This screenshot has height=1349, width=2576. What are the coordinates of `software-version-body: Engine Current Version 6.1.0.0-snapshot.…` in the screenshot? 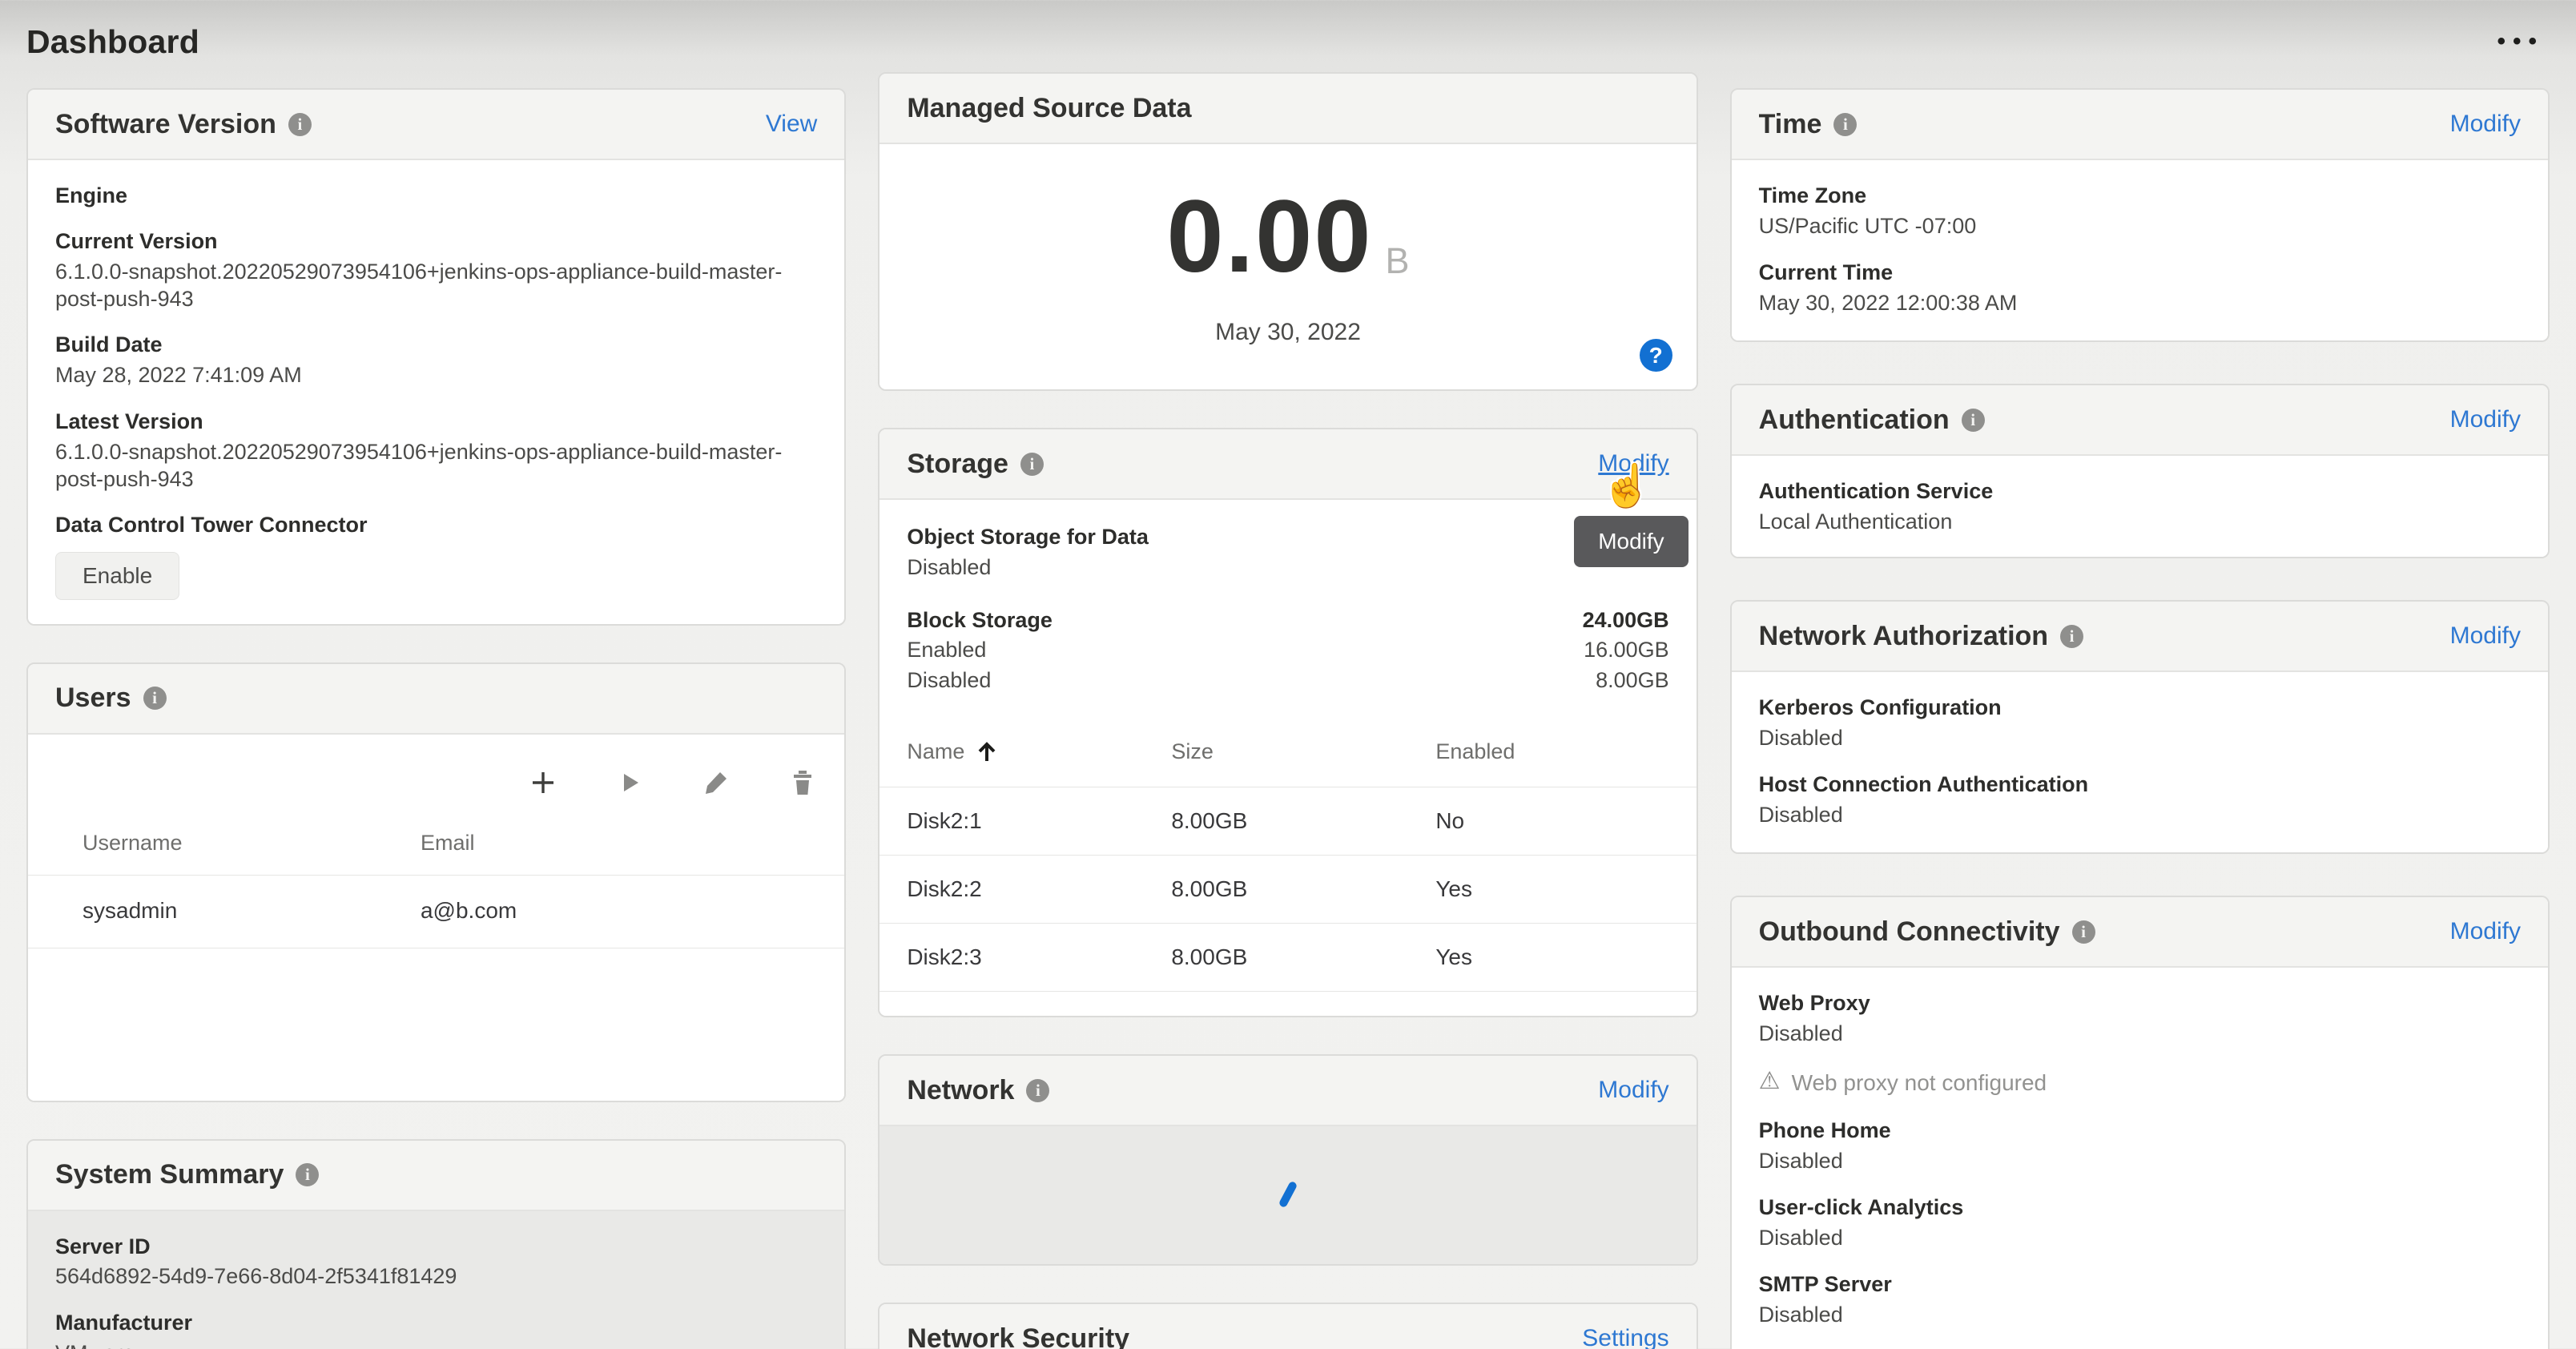 It's located at (436, 392).